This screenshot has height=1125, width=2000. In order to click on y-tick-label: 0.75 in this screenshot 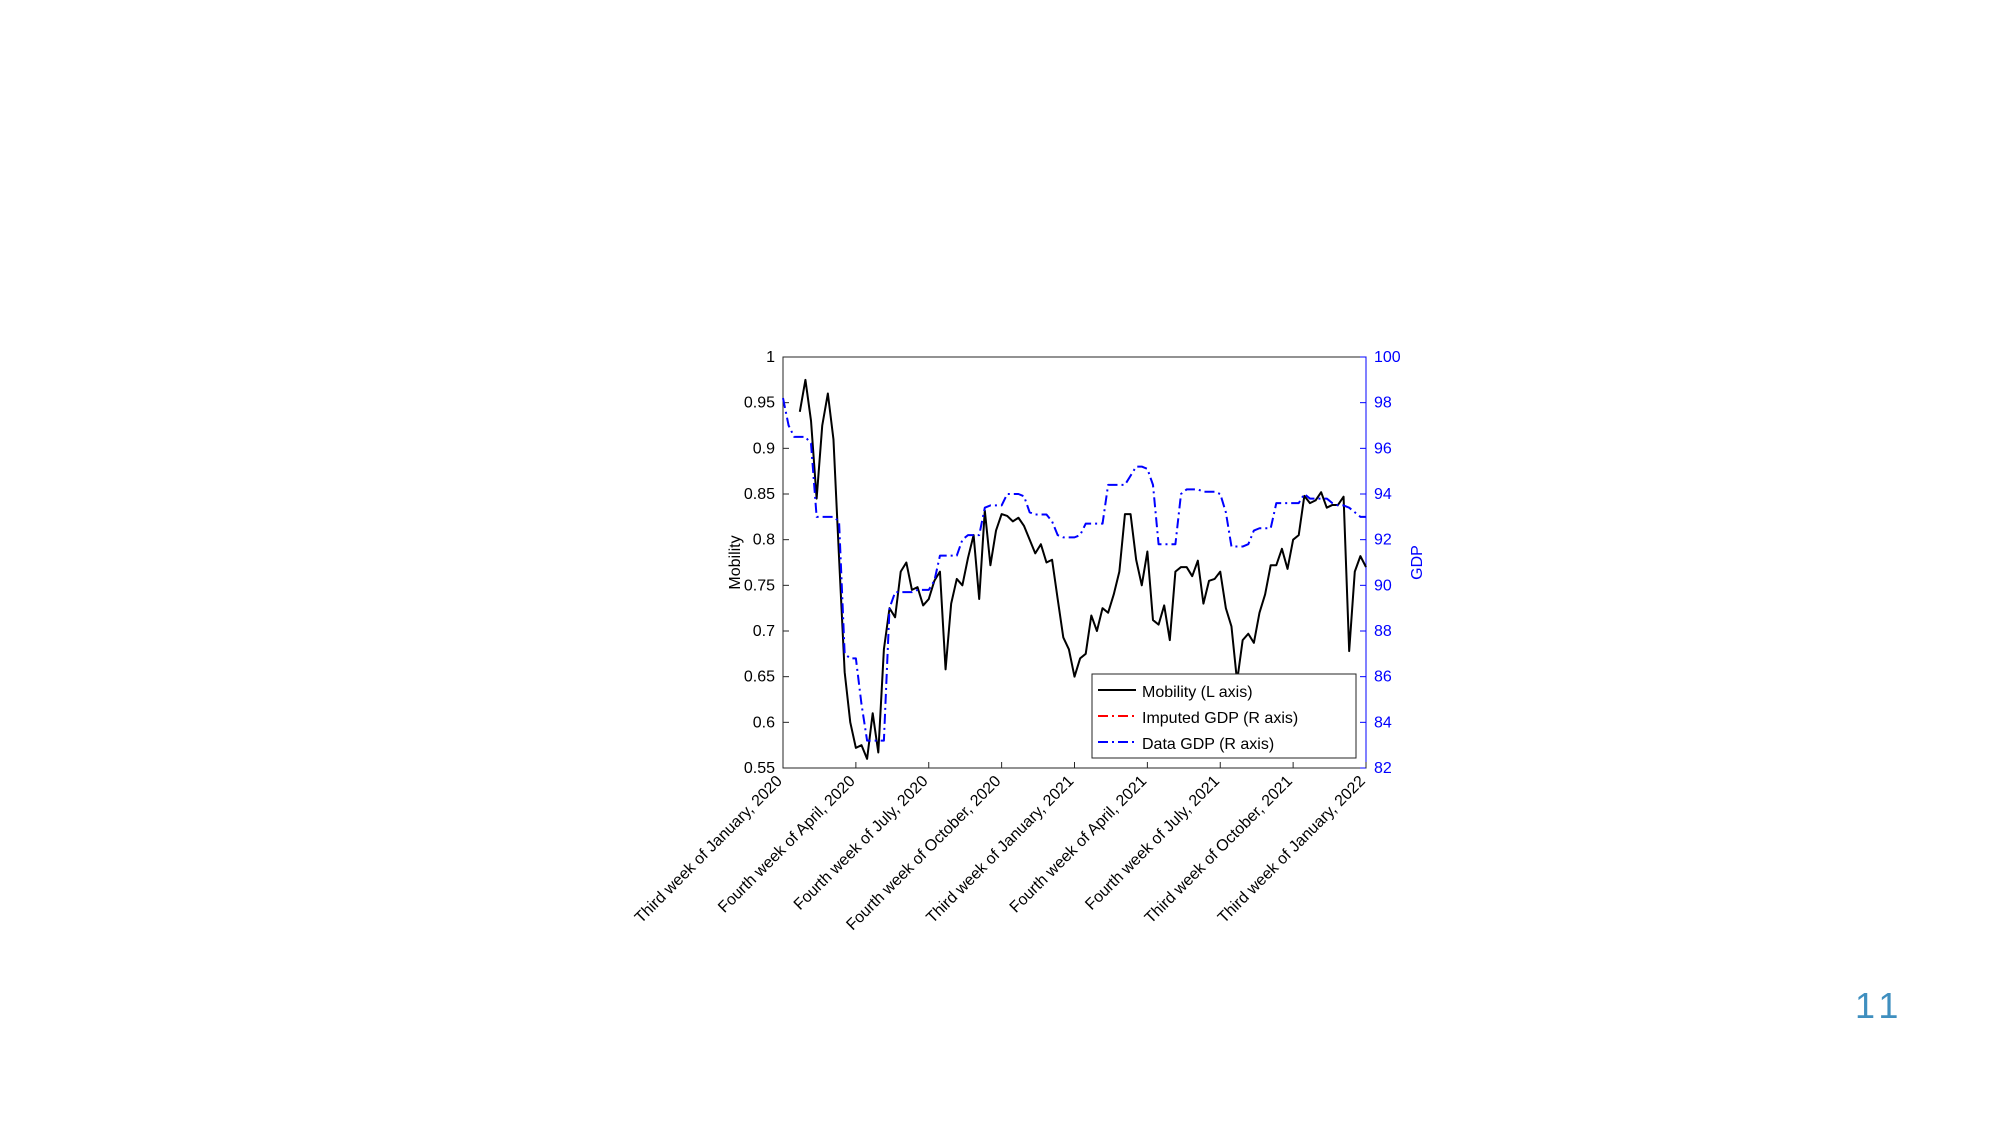, I will do `click(759, 585)`.